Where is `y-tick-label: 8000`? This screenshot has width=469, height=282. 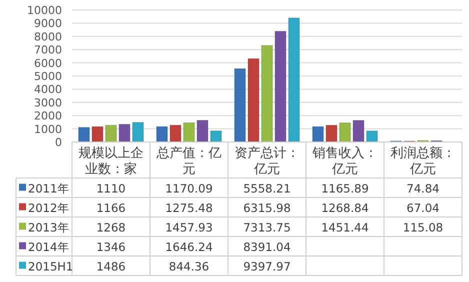
y-tick-label: 8000 is located at coordinates (48, 37).